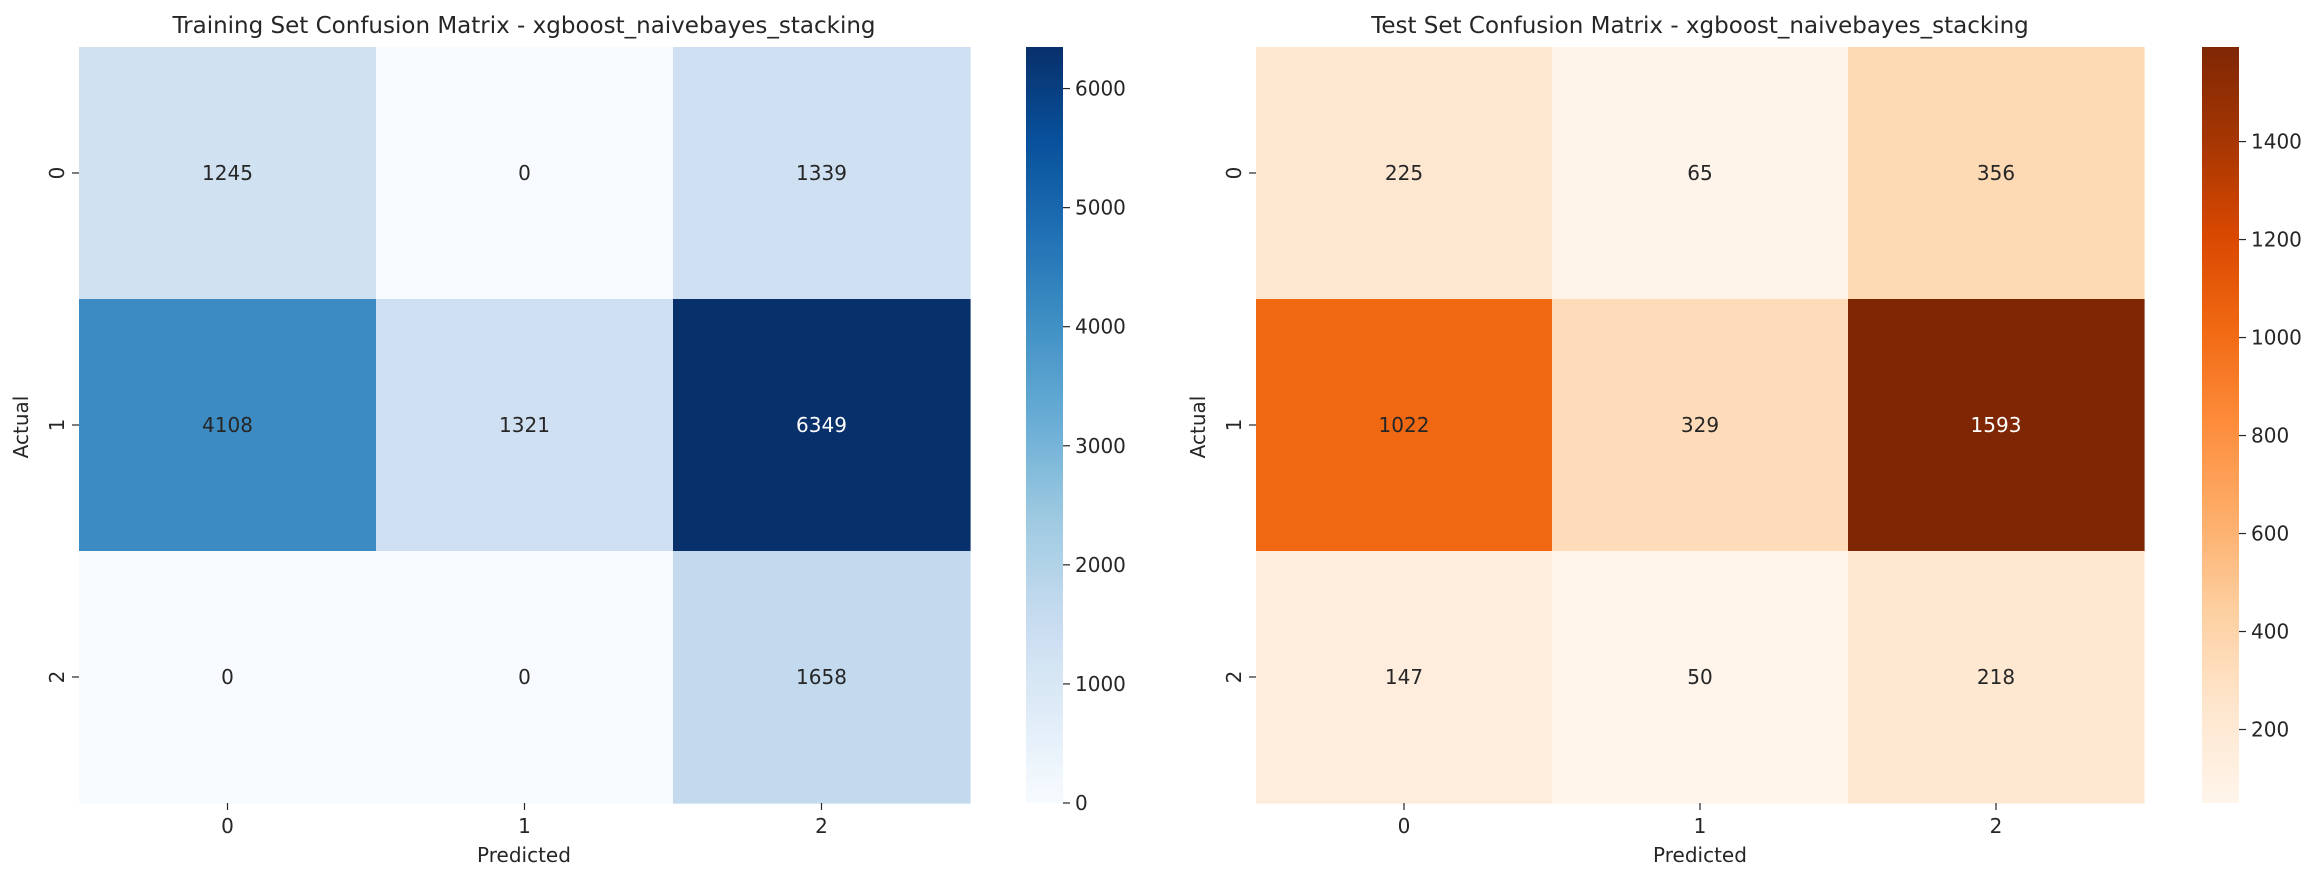  I want to click on test-x-axis-label: Predicted, so click(1700, 855).